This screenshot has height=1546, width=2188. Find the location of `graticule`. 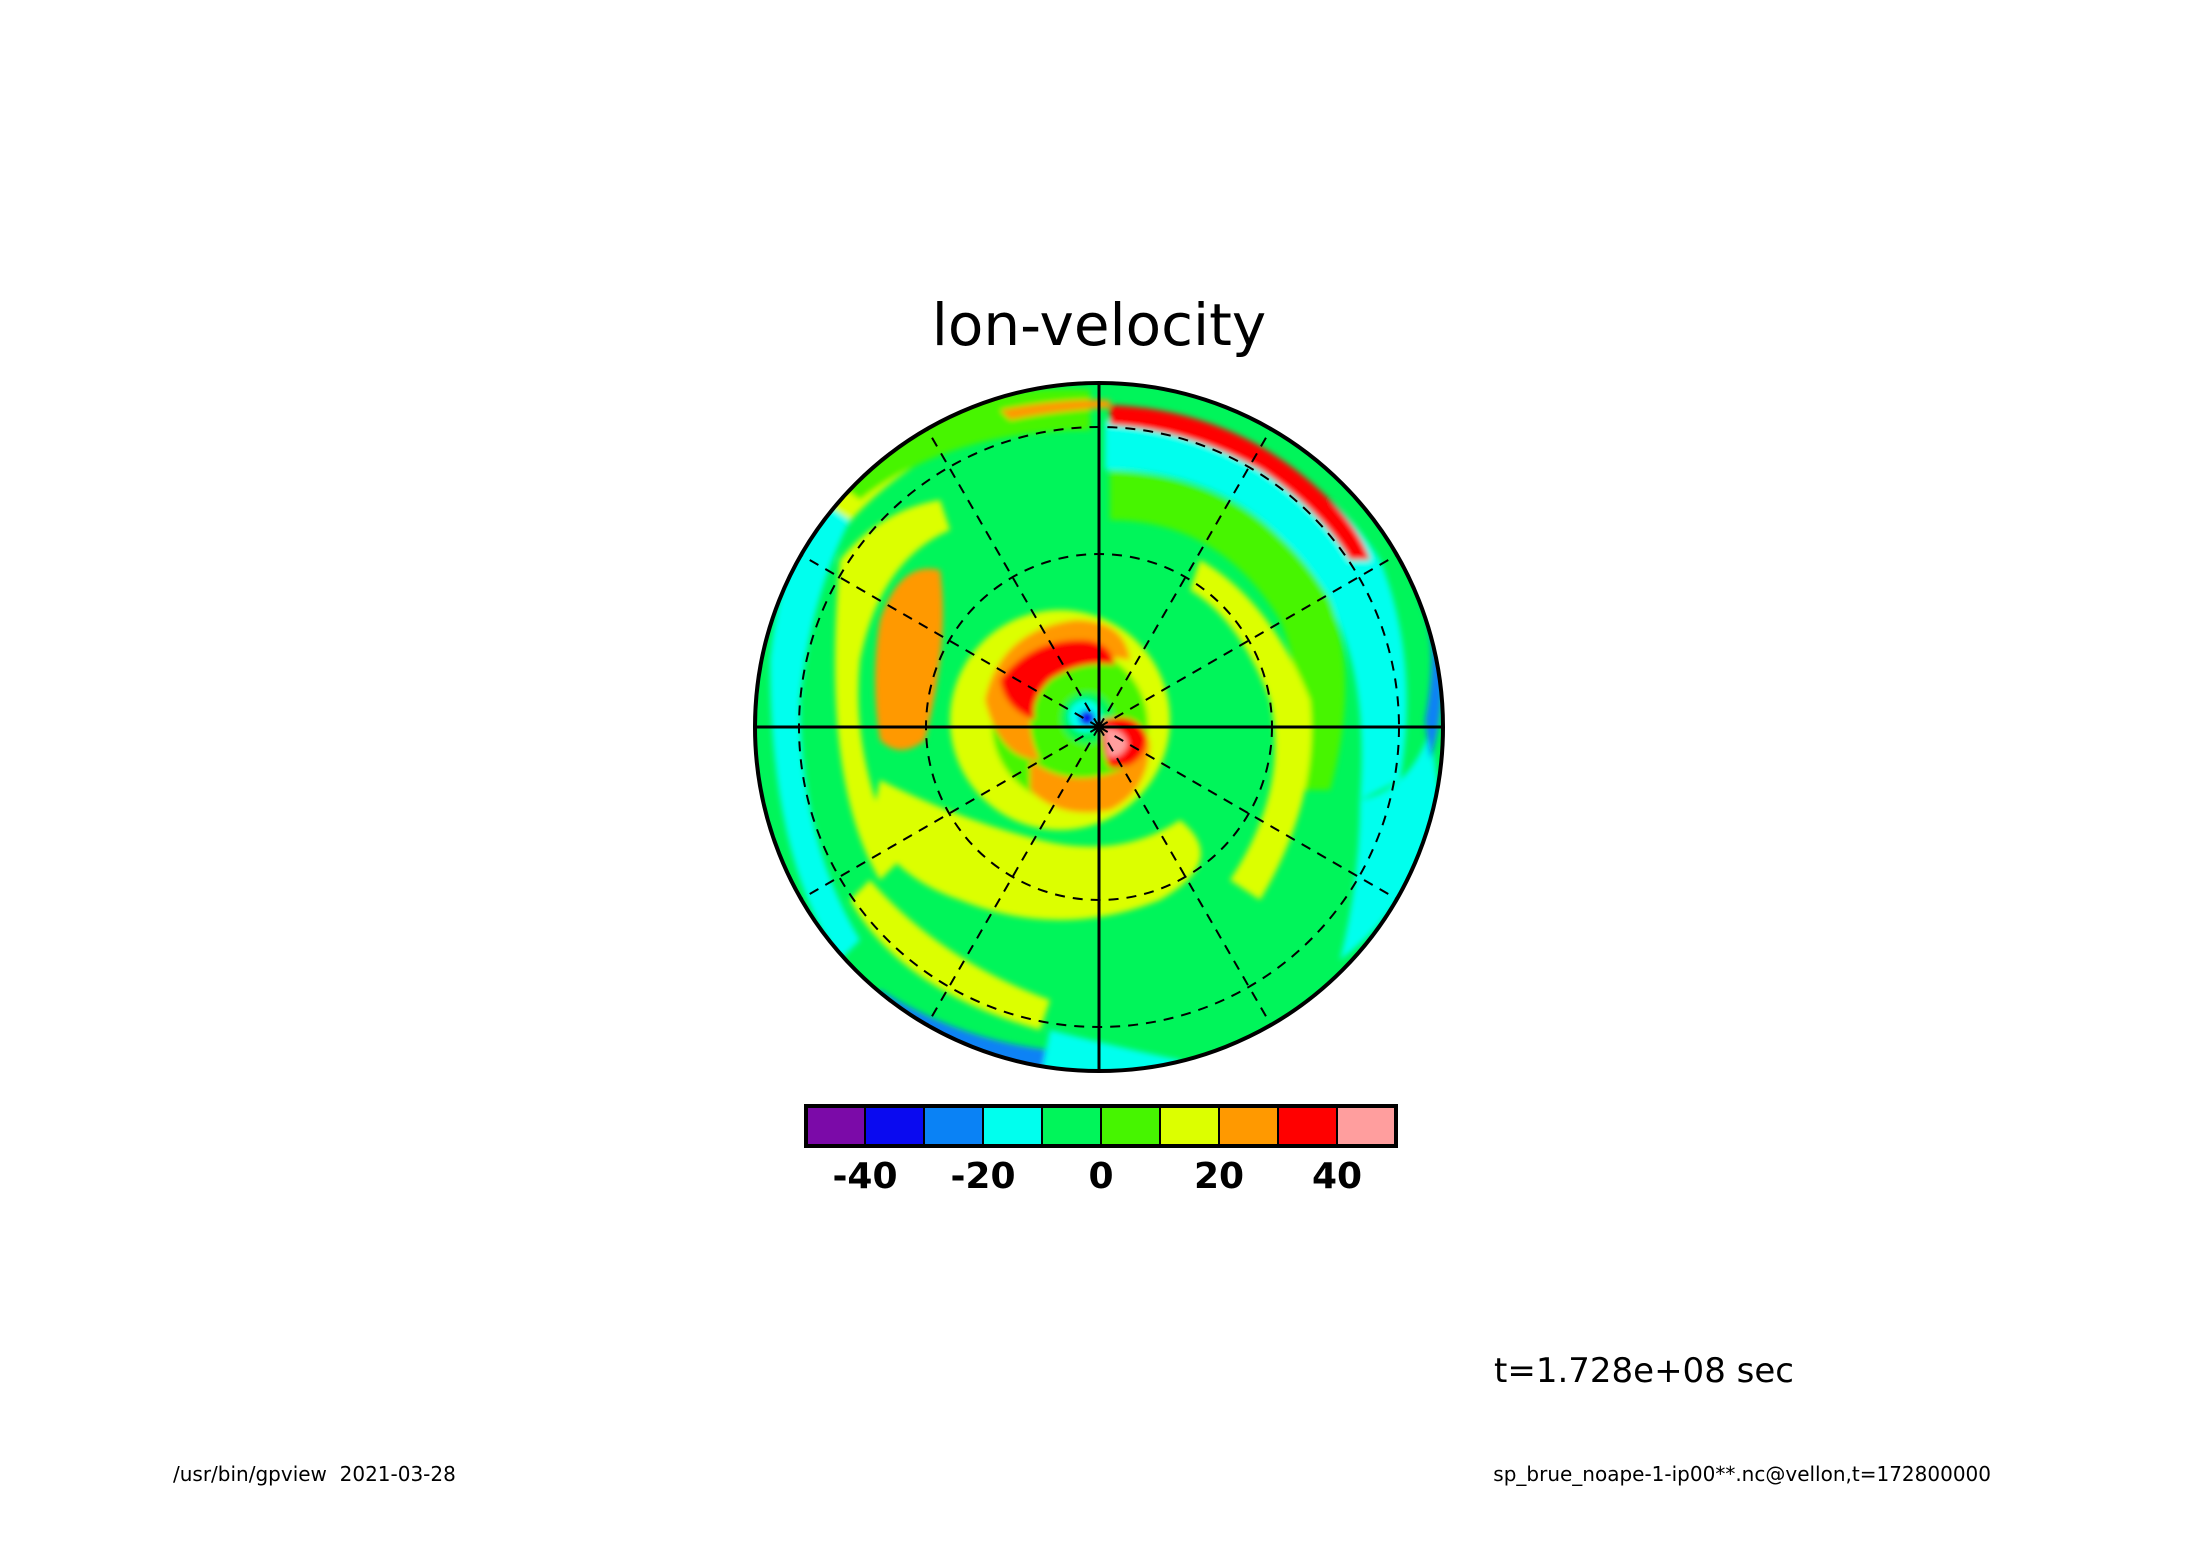

graticule is located at coordinates (1099, 727).